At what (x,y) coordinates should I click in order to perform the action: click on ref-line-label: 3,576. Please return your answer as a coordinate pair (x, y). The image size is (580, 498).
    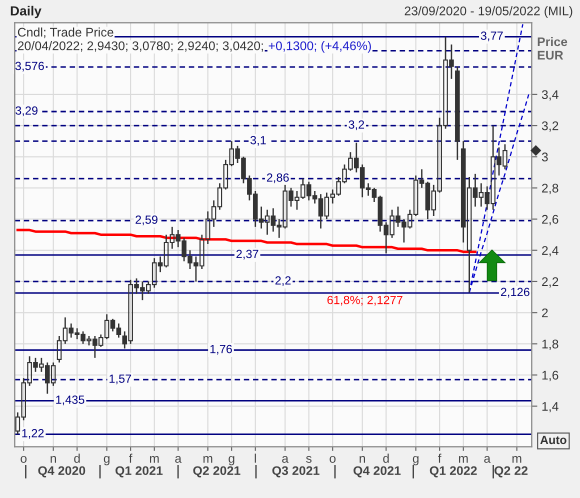
    Looking at the image, I should click on (29, 67).